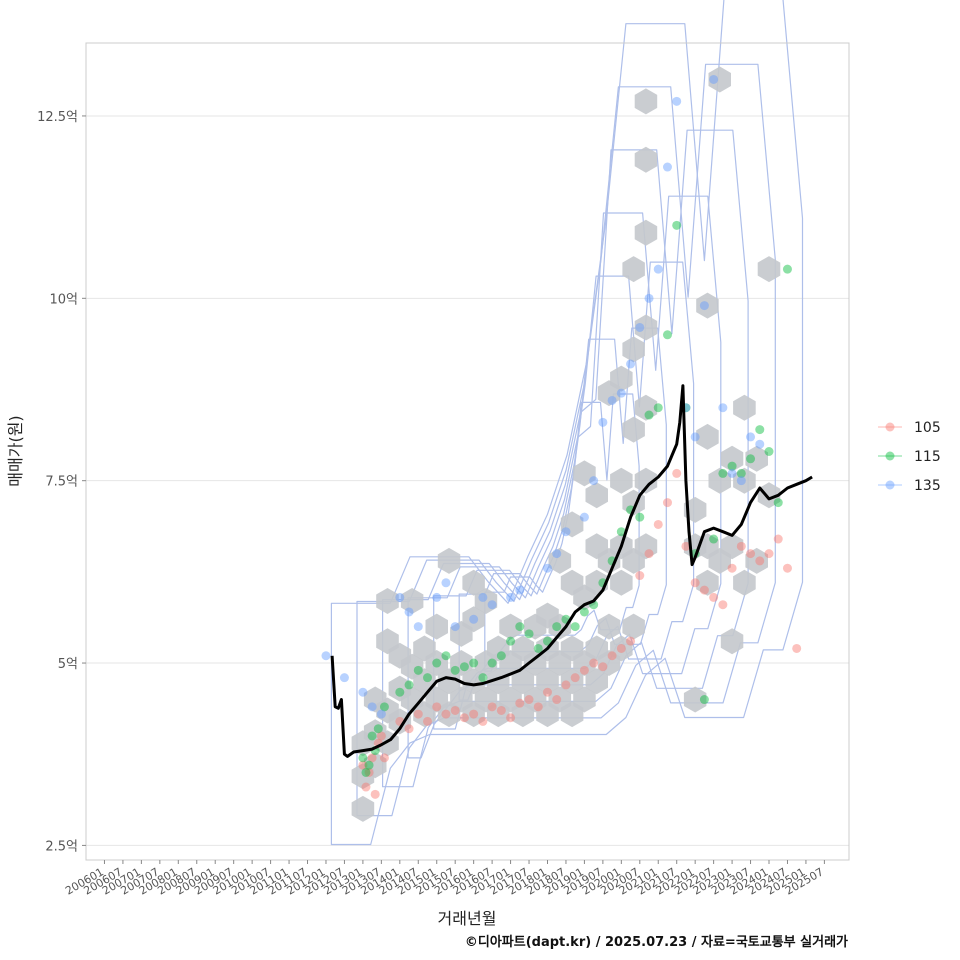  Describe the element at coordinates (68, 664) in the screenshot. I see `y-tick-label: 5억` at that location.